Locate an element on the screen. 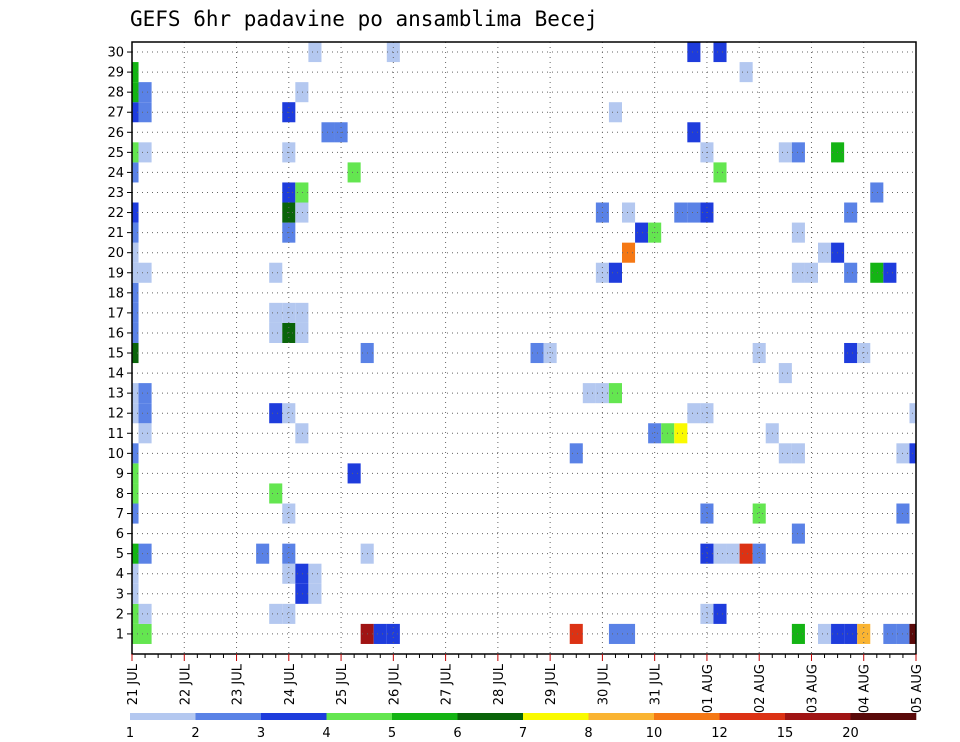  colorbar-level-label: 15 is located at coordinates (785, 733).